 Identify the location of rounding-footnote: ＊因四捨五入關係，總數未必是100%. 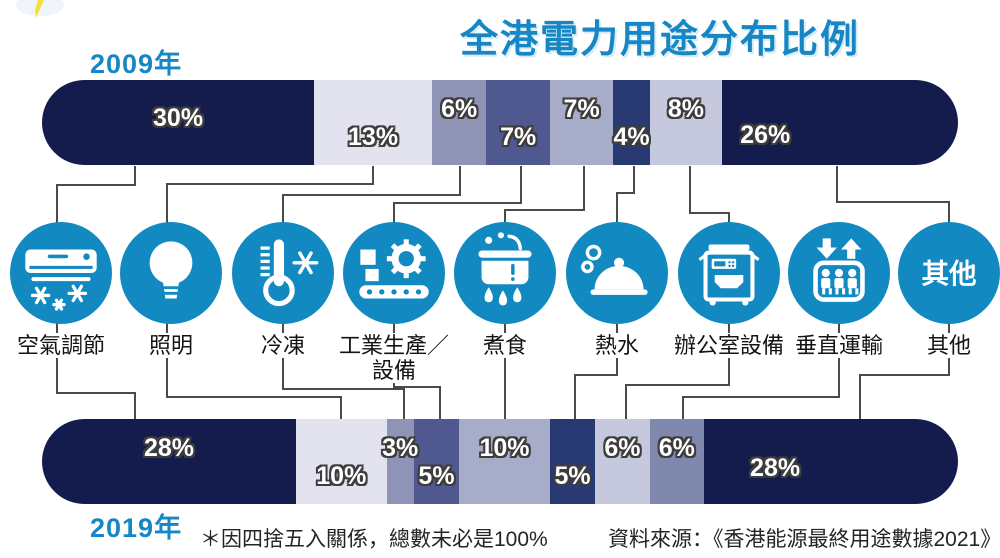
(374, 539).